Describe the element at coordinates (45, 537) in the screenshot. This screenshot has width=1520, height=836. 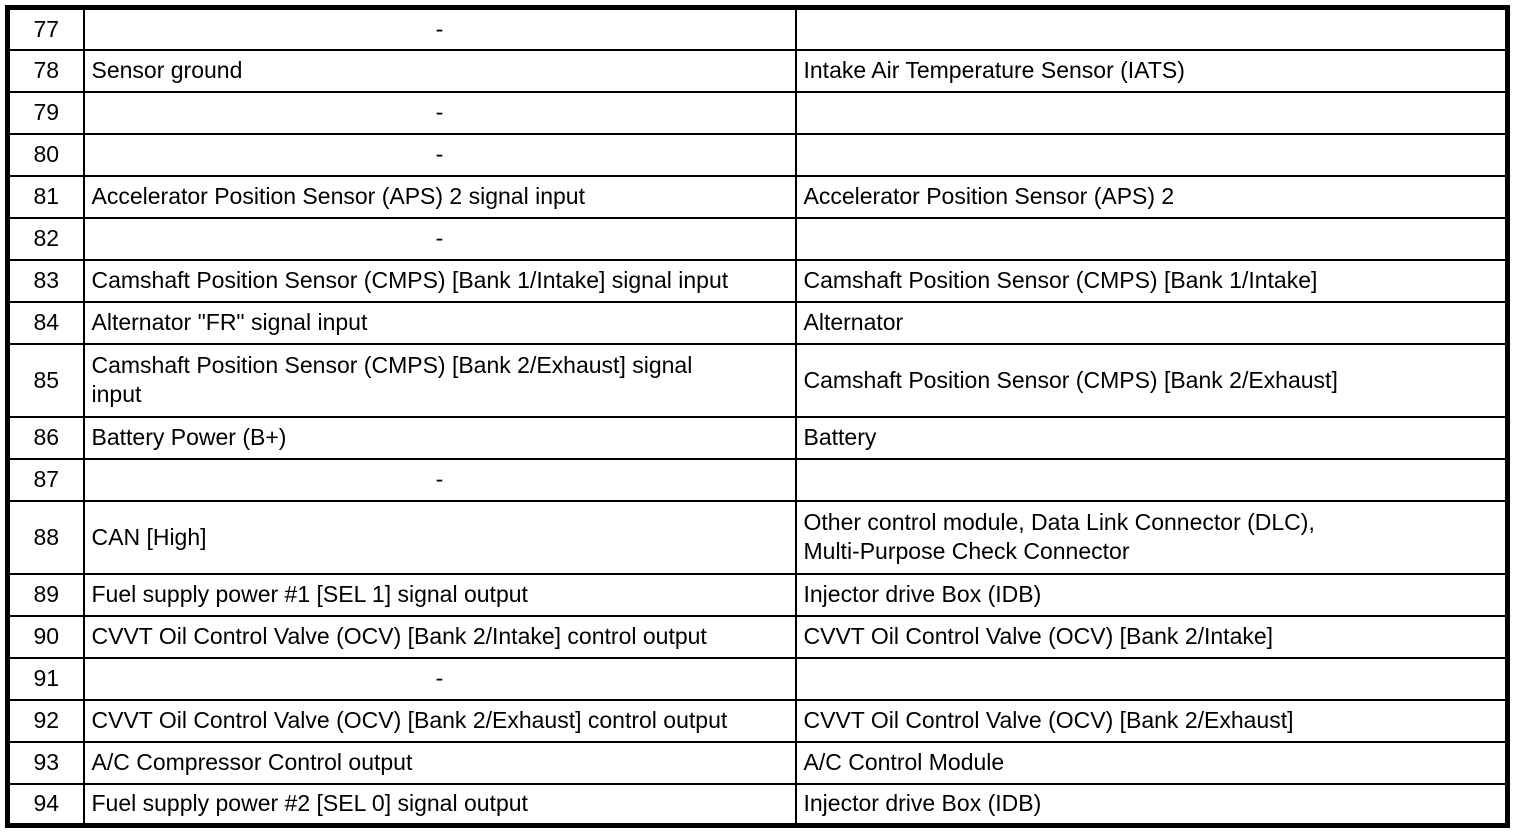
I see `pin-cell: 88` at that location.